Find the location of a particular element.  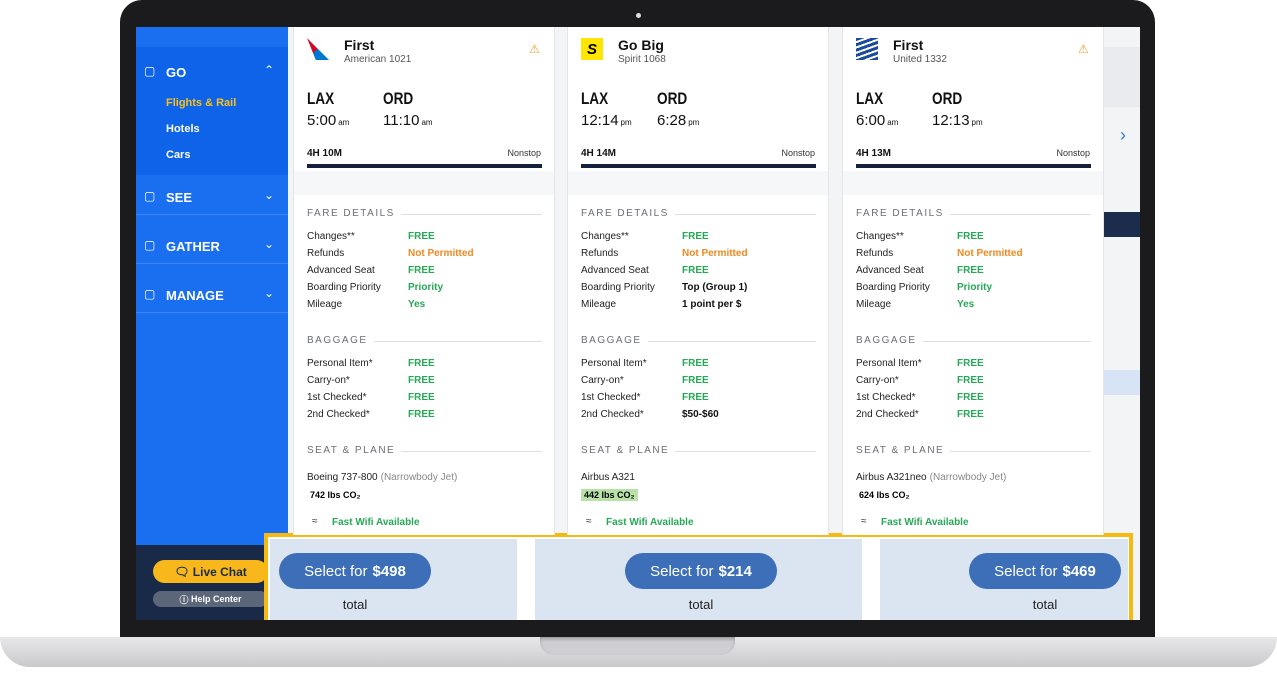

section-label: SEE is located at coordinates (179, 197).